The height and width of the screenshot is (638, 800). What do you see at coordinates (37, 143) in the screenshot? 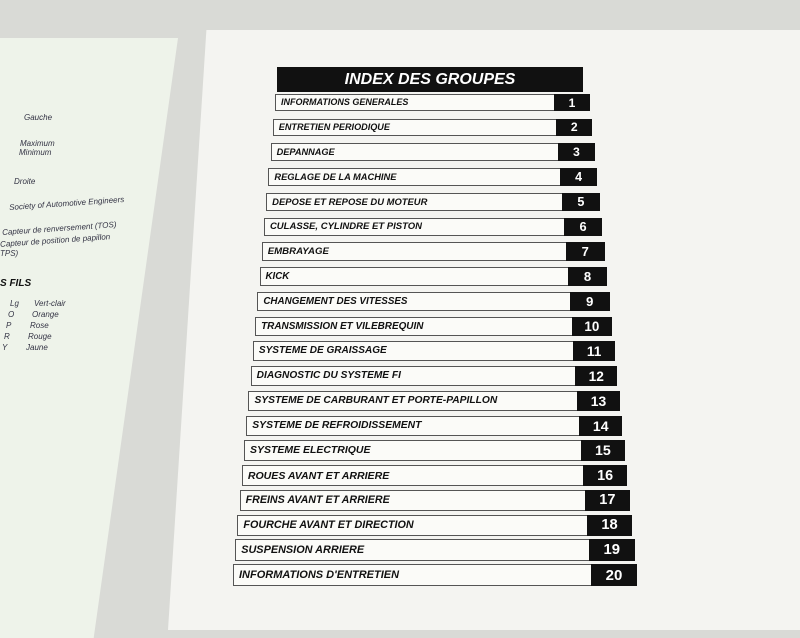
I see `term: Maximum` at bounding box center [37, 143].